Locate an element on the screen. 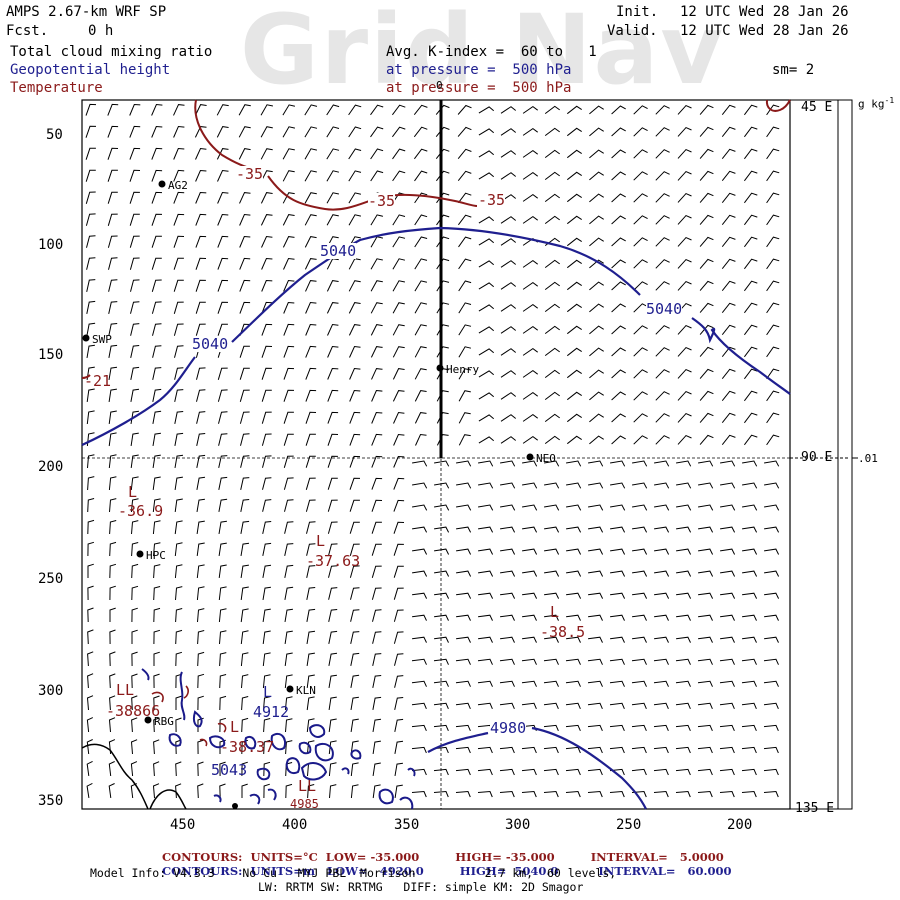 This screenshot has height=900, width=900. height-label: 5040 is located at coordinates (338, 251).